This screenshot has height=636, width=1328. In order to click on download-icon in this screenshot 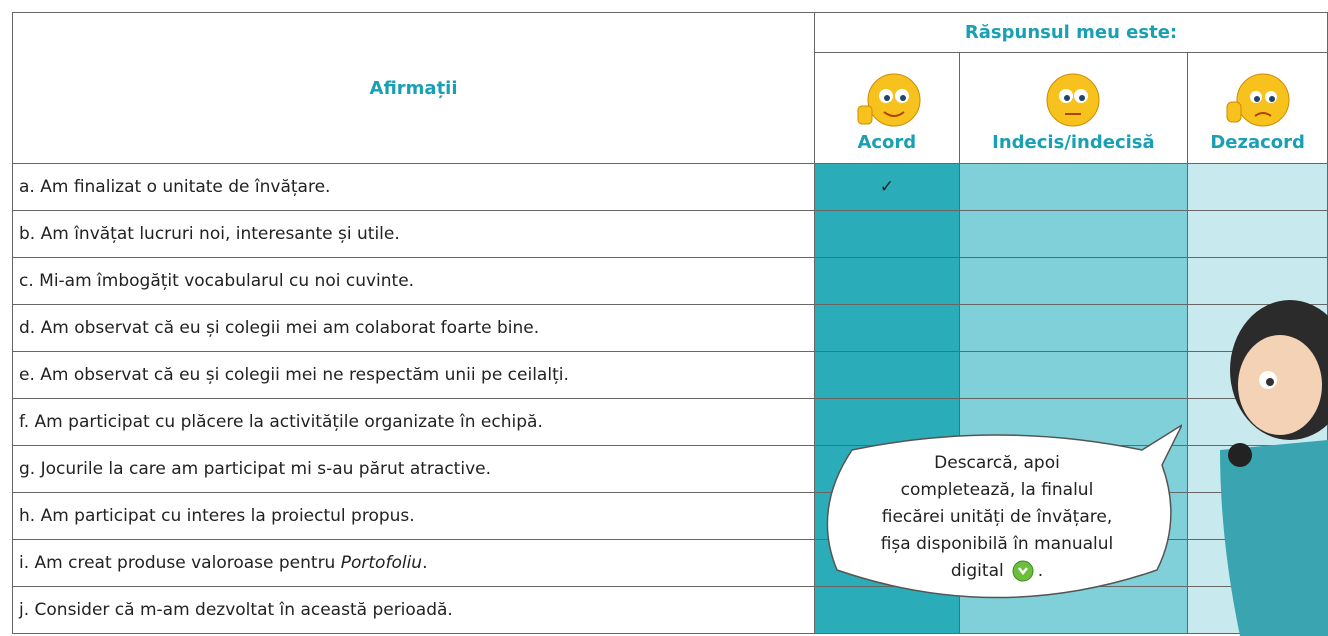, I will do `click(1023, 571)`.